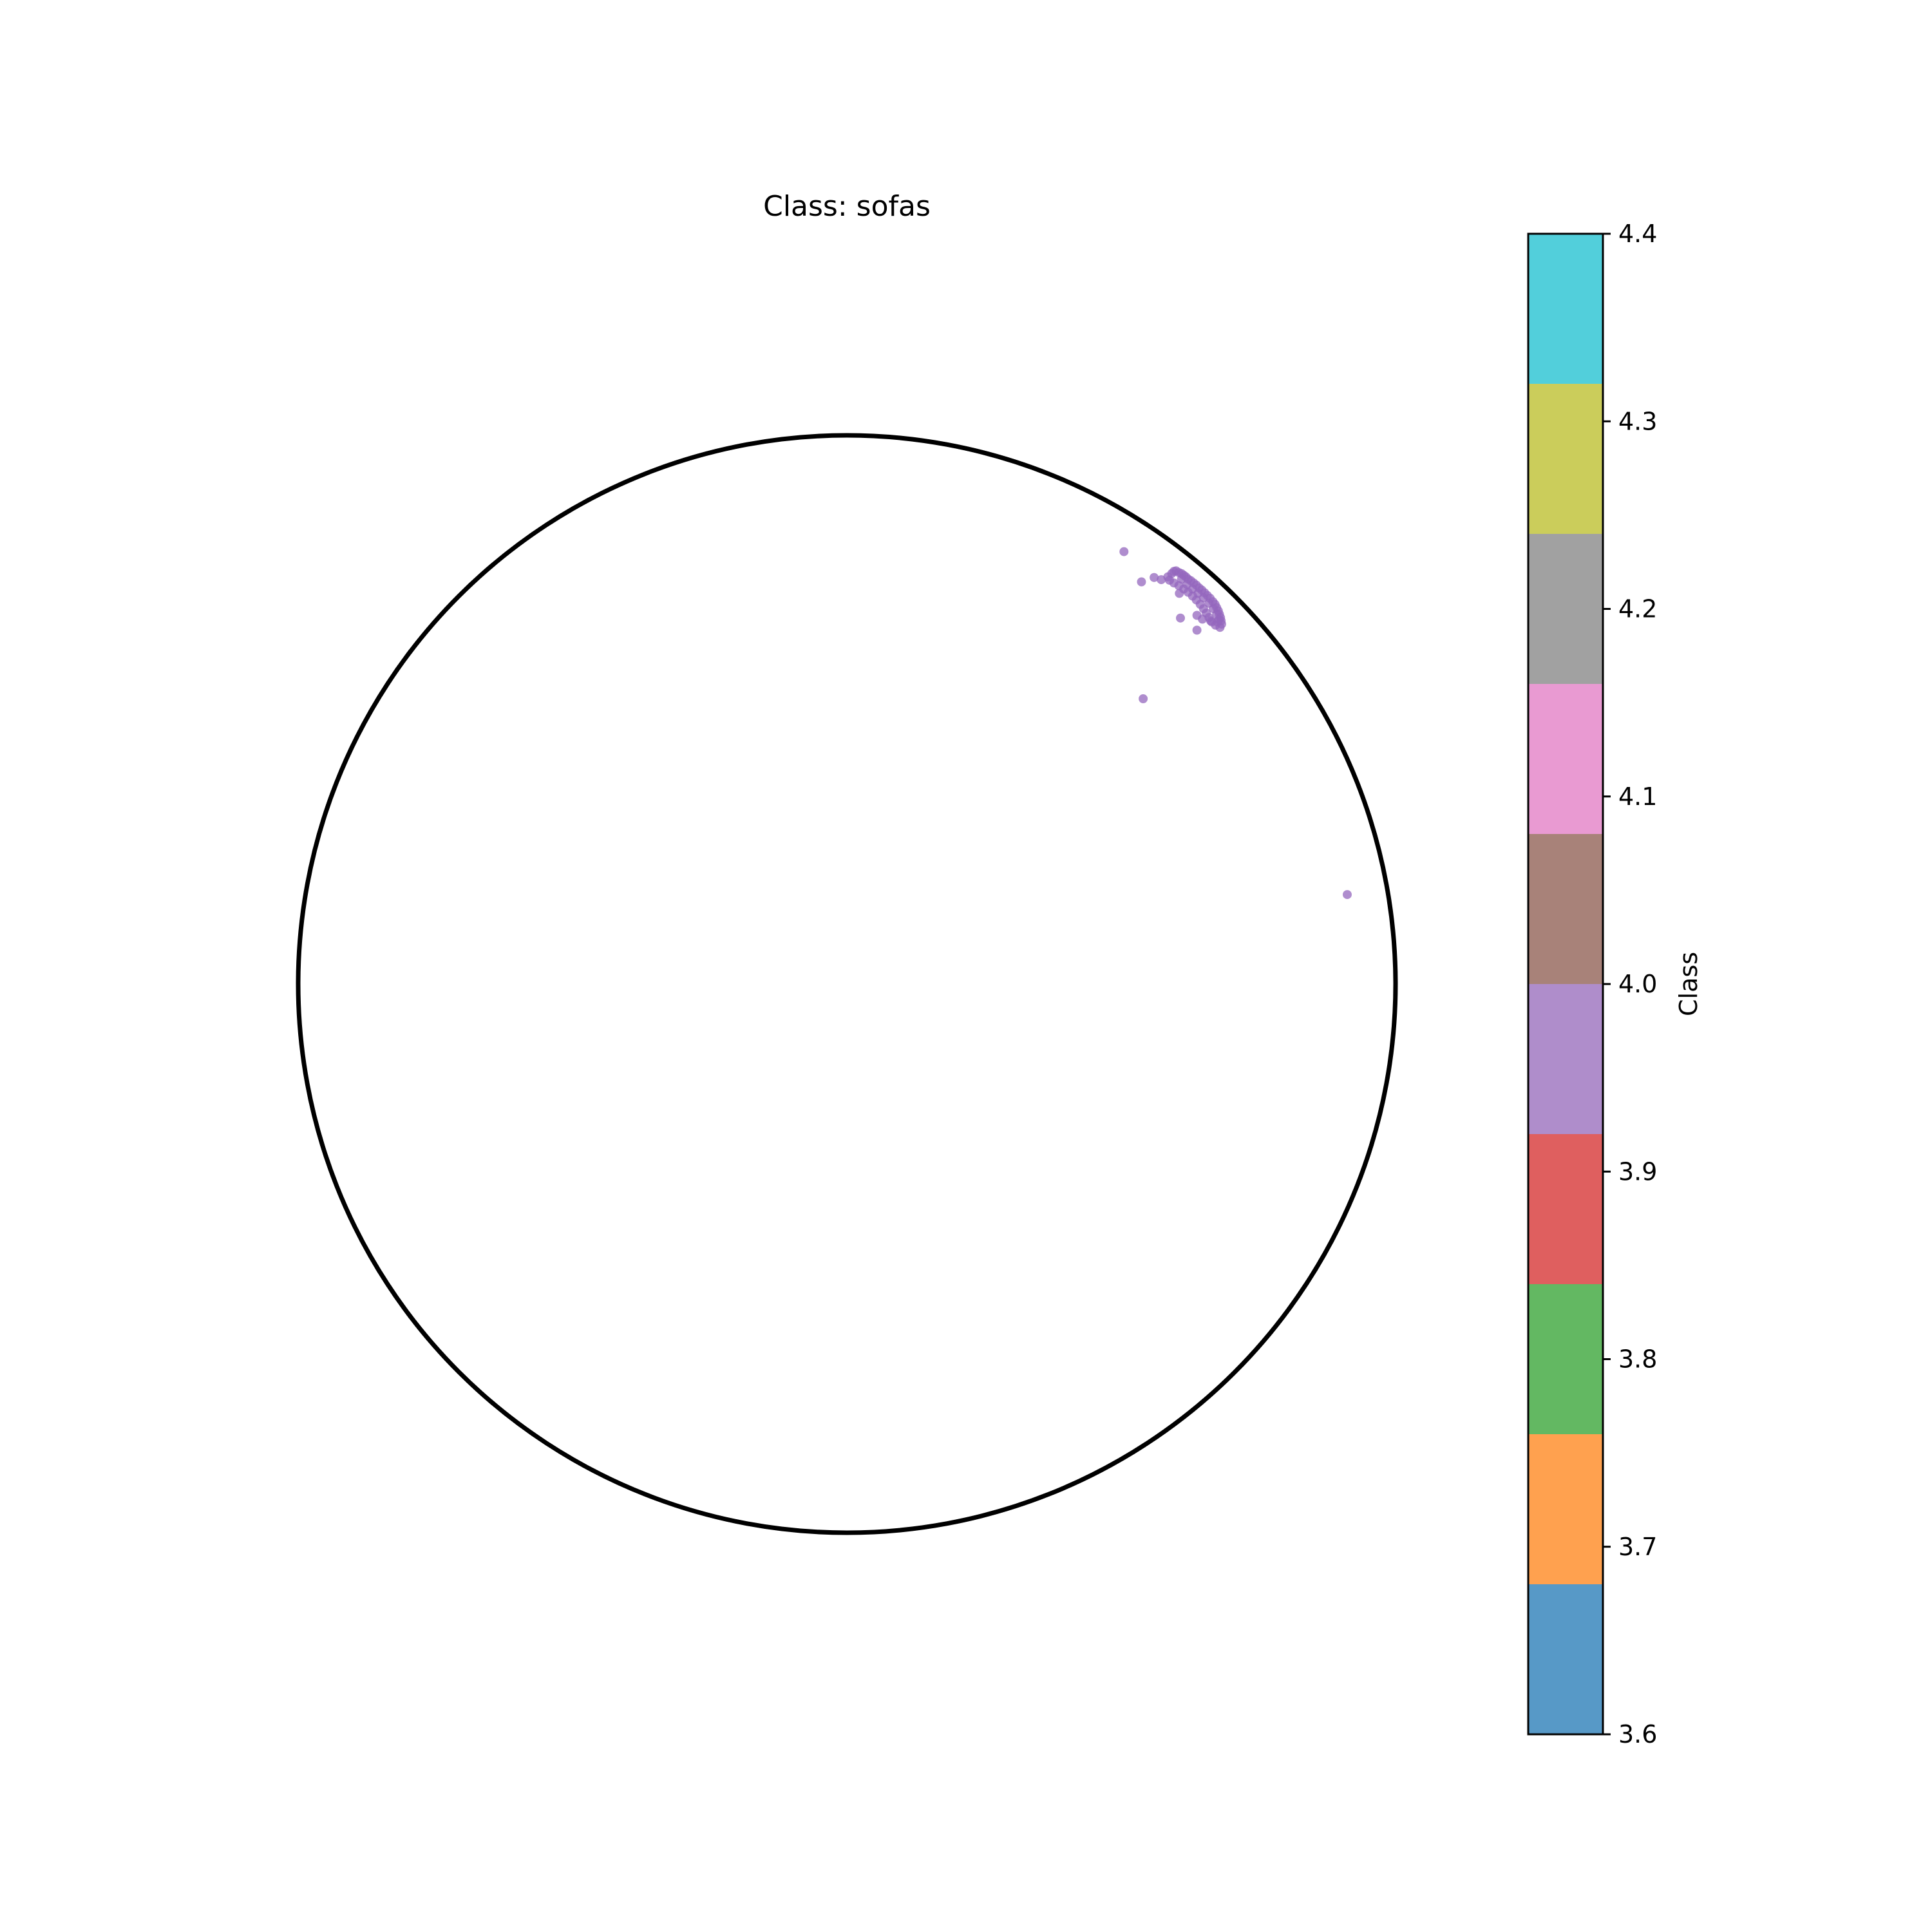 The height and width of the screenshot is (1932, 1932). I want to click on colorbar-tick-label-1: 3.7, so click(1638, 1547).